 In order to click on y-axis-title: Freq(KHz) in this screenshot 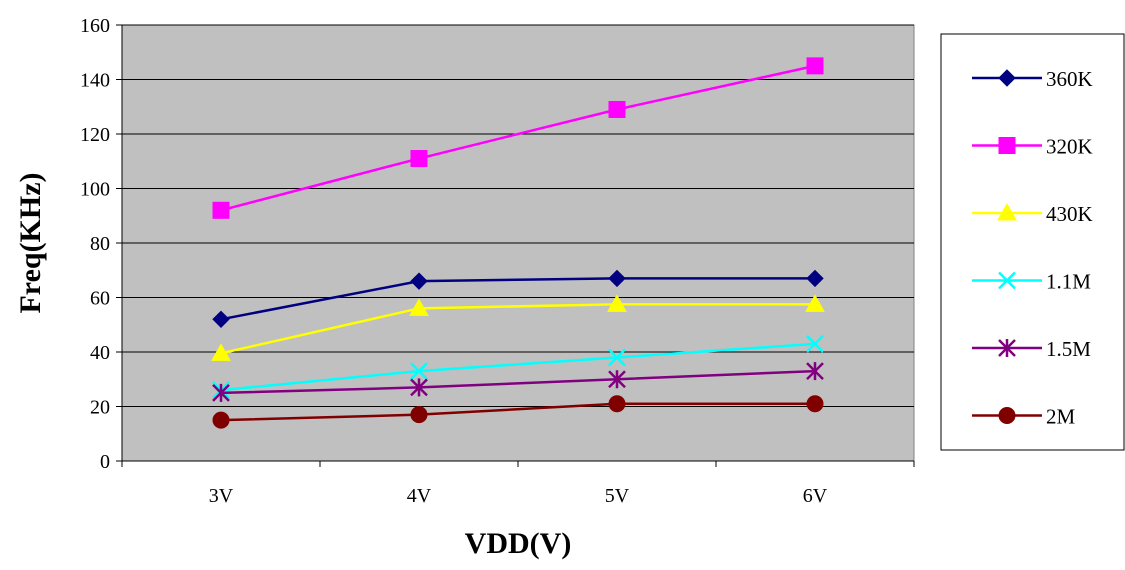, I will do `click(30, 242)`.